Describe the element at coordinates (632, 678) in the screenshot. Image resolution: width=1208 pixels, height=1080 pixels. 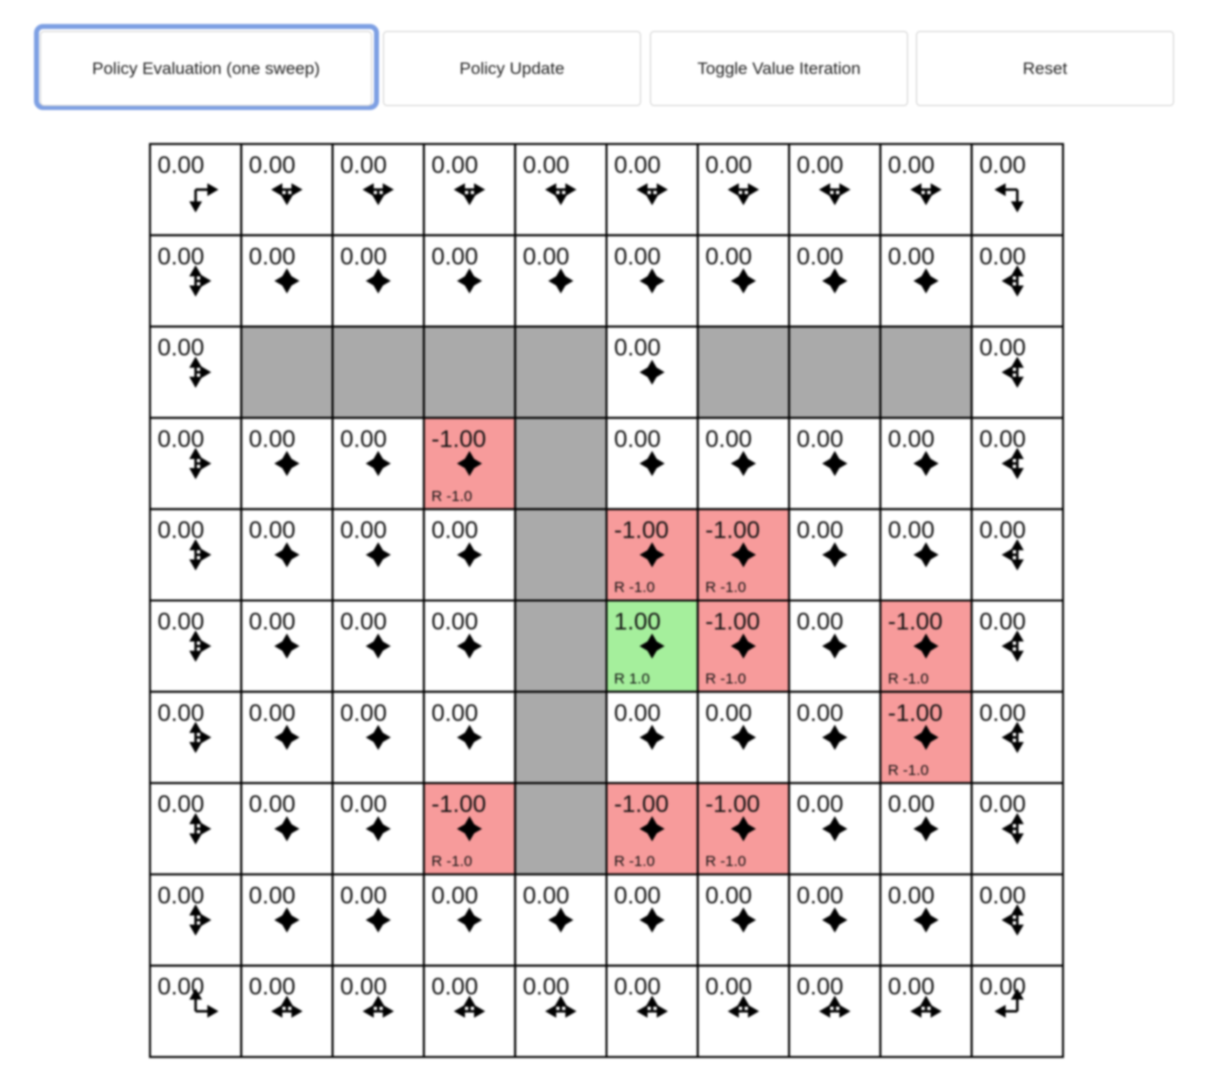
I see `svg-text: R 1.0` at that location.